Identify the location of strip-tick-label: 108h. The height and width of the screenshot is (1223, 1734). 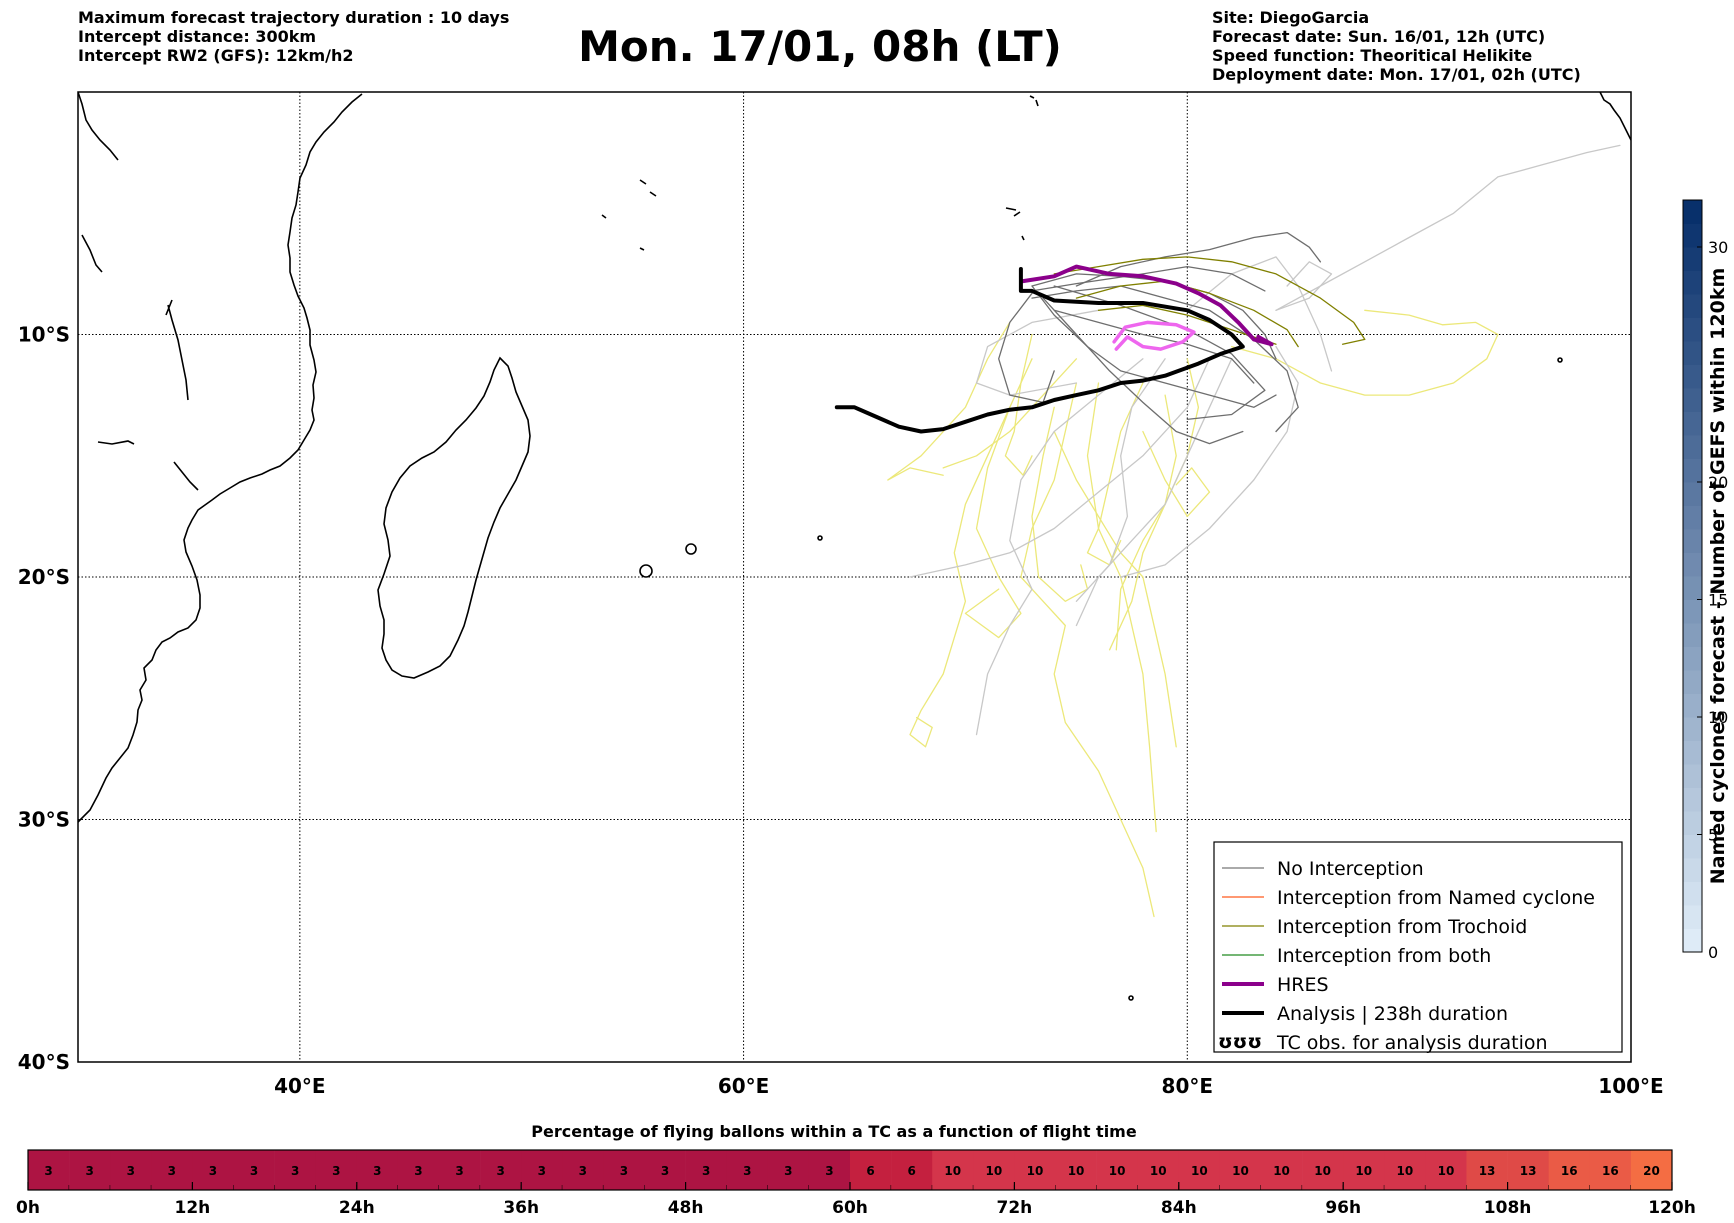
(1508, 1208).